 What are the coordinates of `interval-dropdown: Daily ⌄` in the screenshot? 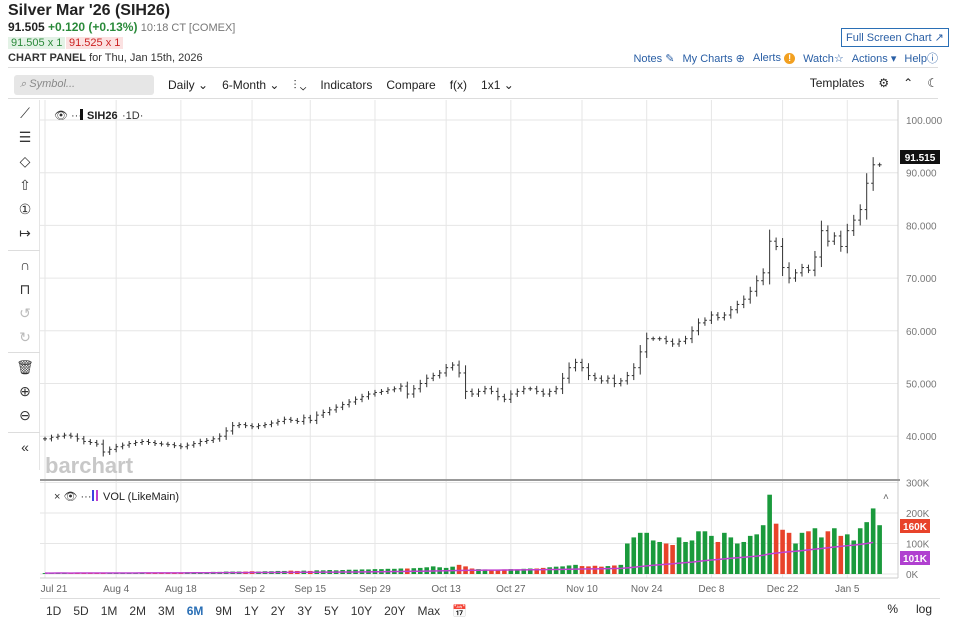 It's located at (188, 85).